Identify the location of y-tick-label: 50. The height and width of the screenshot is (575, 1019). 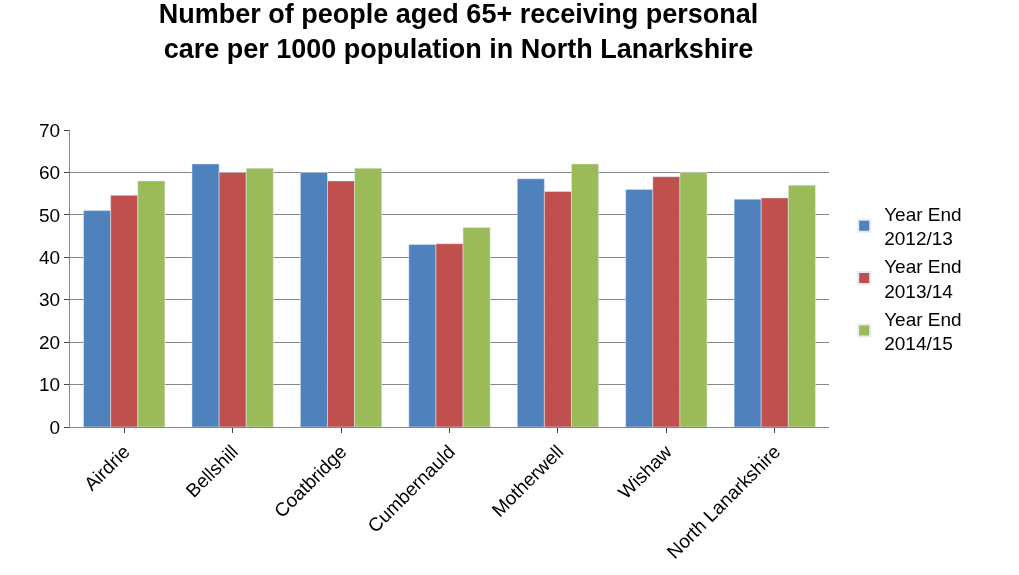
(50, 215).